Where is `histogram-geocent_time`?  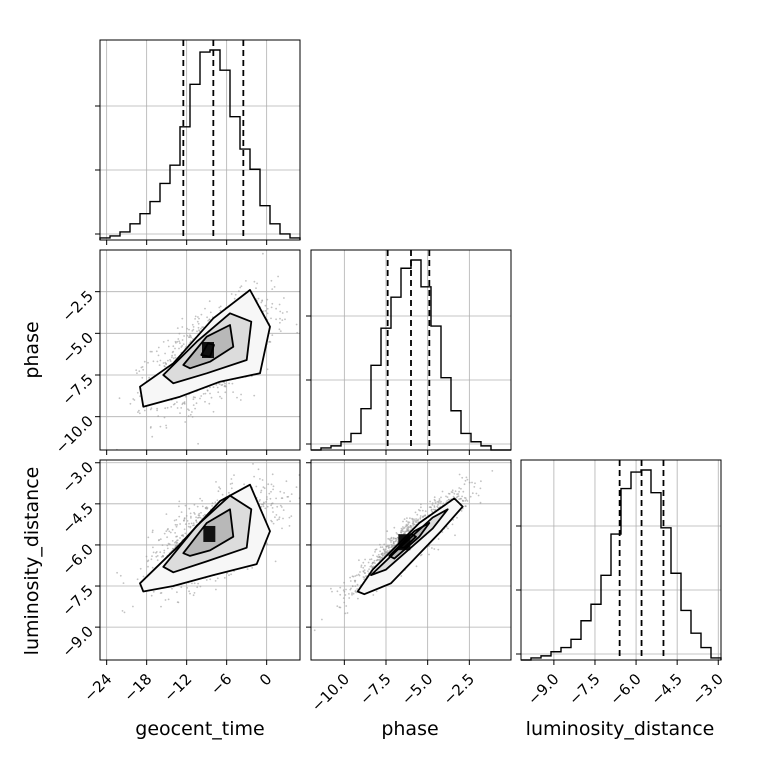 histogram-geocent_time is located at coordinates (200, 140).